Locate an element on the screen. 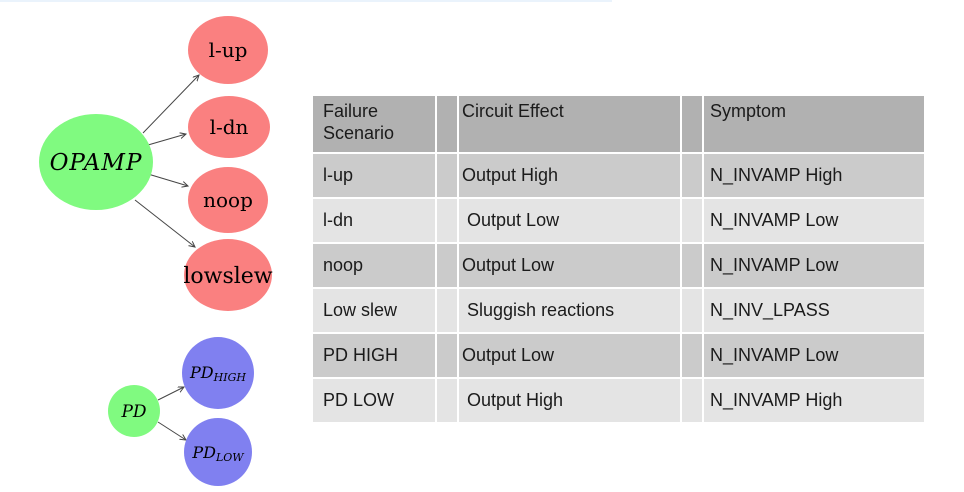  cell-r5-scenario: PD LOW is located at coordinates (374, 400).